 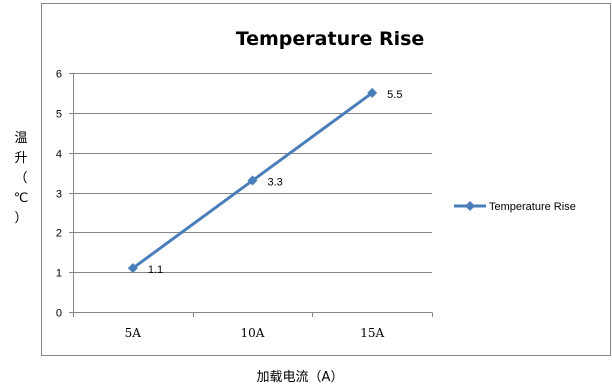 I want to click on y-tick-label: 4, so click(x=59, y=155).